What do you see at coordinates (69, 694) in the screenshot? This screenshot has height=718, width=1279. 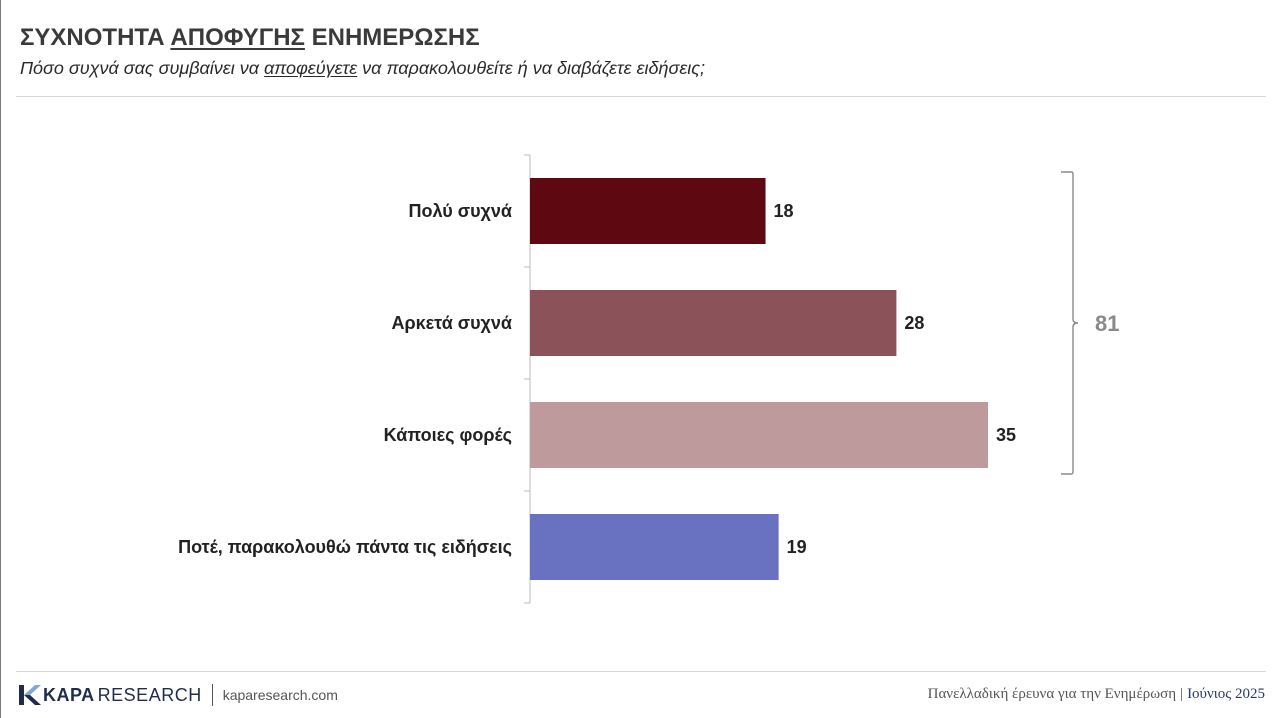 I see `logo-text-kapa: KAPA` at bounding box center [69, 694].